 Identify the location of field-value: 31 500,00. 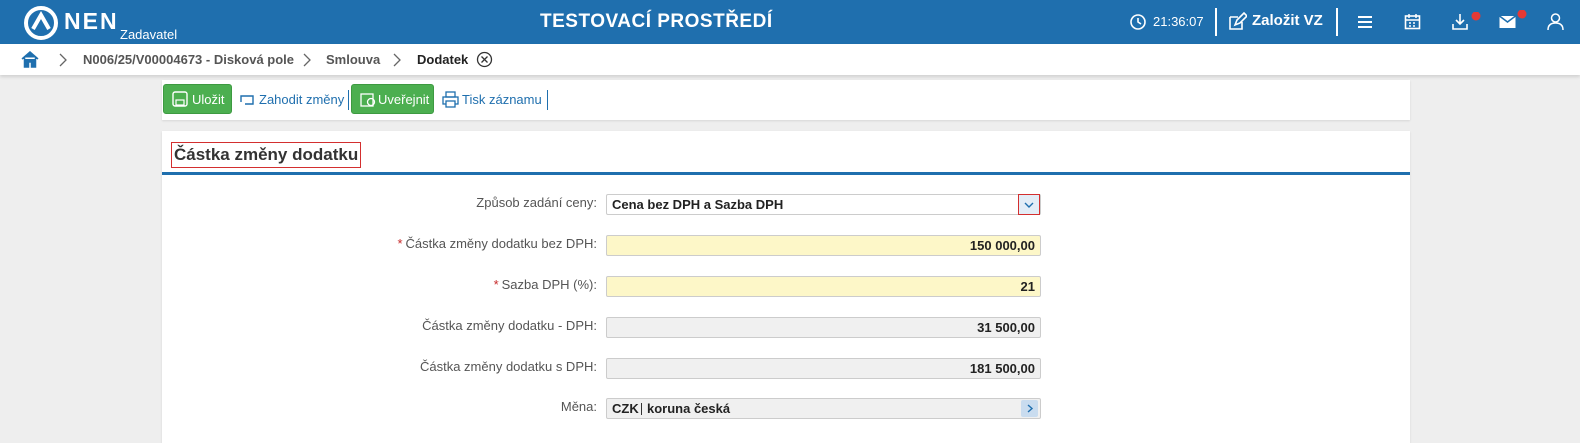
(1006, 327).